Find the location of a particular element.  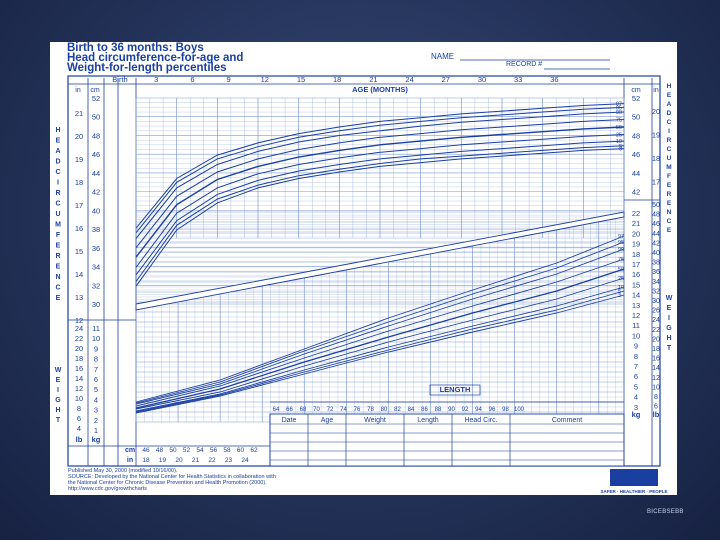

weight-right-kg-tick: 17 is located at coordinates (636, 264).